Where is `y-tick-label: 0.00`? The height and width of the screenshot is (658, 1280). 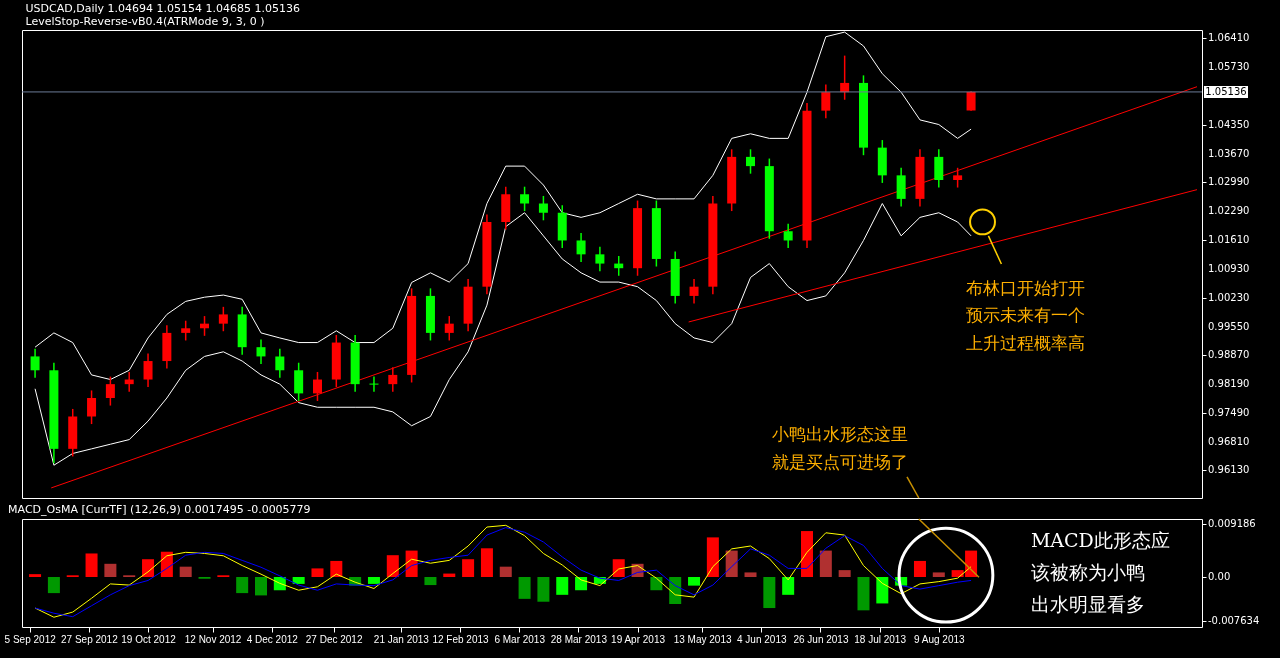
y-tick-label: 0.00 is located at coordinates (1219, 577).